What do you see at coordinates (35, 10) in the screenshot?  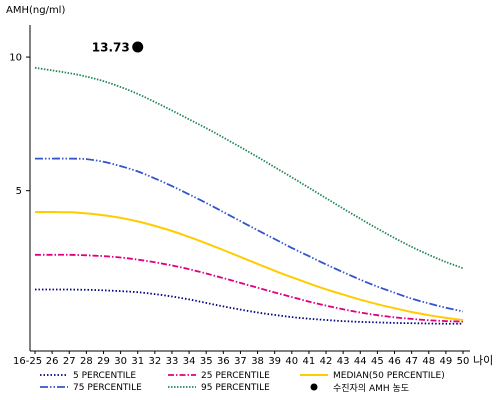 I see `y-axis-title: AMH(ng/ml)` at bounding box center [35, 10].